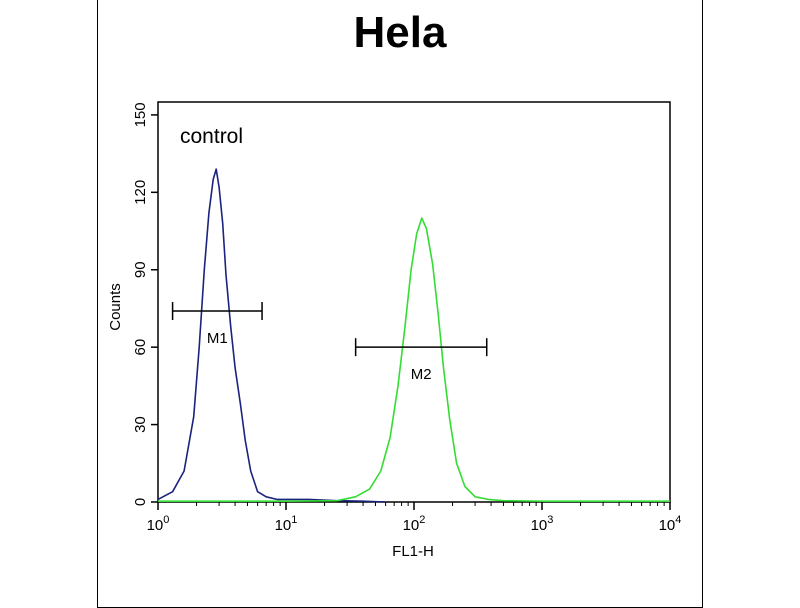 The width and height of the screenshot is (800, 608). What do you see at coordinates (140, 502) in the screenshot?
I see `y-tick-label: 0` at bounding box center [140, 502].